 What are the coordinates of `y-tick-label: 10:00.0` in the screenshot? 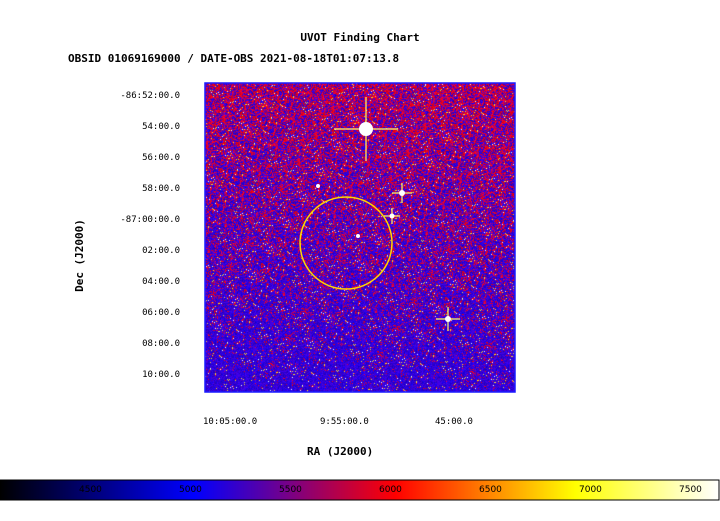 It's located at (161, 375).